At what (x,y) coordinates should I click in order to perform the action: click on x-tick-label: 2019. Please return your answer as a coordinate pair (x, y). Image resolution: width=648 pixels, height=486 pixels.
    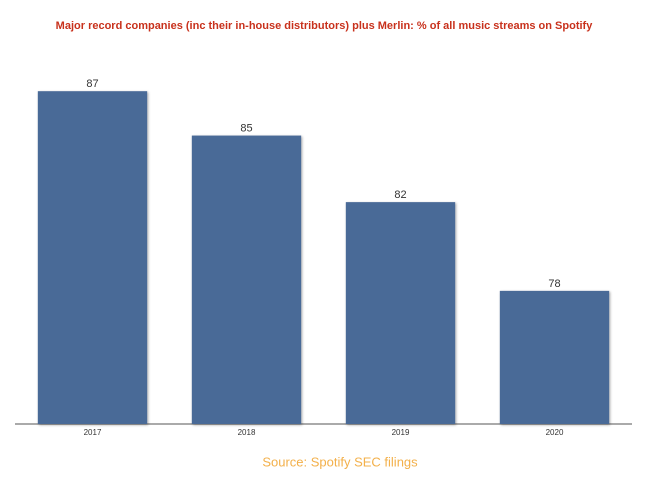
    Looking at the image, I should click on (401, 432).